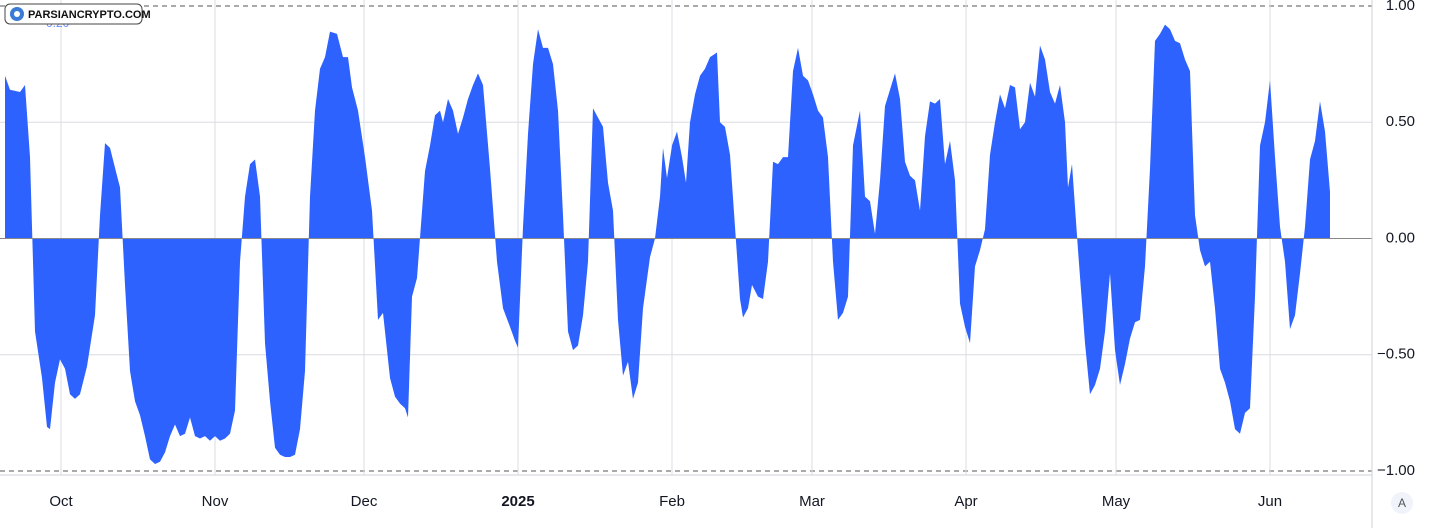 Image resolution: width=1433 pixels, height=528 pixels. Describe the element at coordinates (1400, 237) in the screenshot. I see `y-tick-label: 0.00` at that location.